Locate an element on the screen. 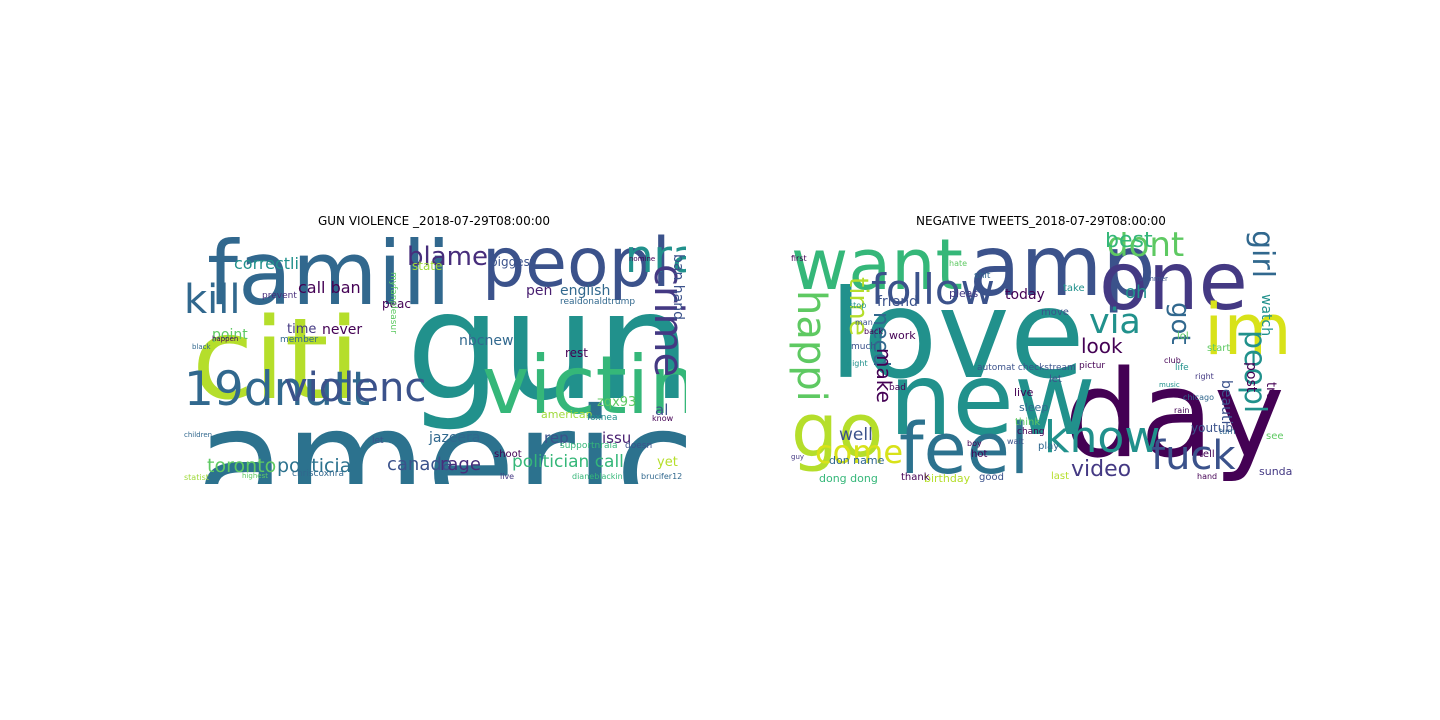 This screenshot has height=720, width=1440. cloud-word: toronto is located at coordinates (242, 466).